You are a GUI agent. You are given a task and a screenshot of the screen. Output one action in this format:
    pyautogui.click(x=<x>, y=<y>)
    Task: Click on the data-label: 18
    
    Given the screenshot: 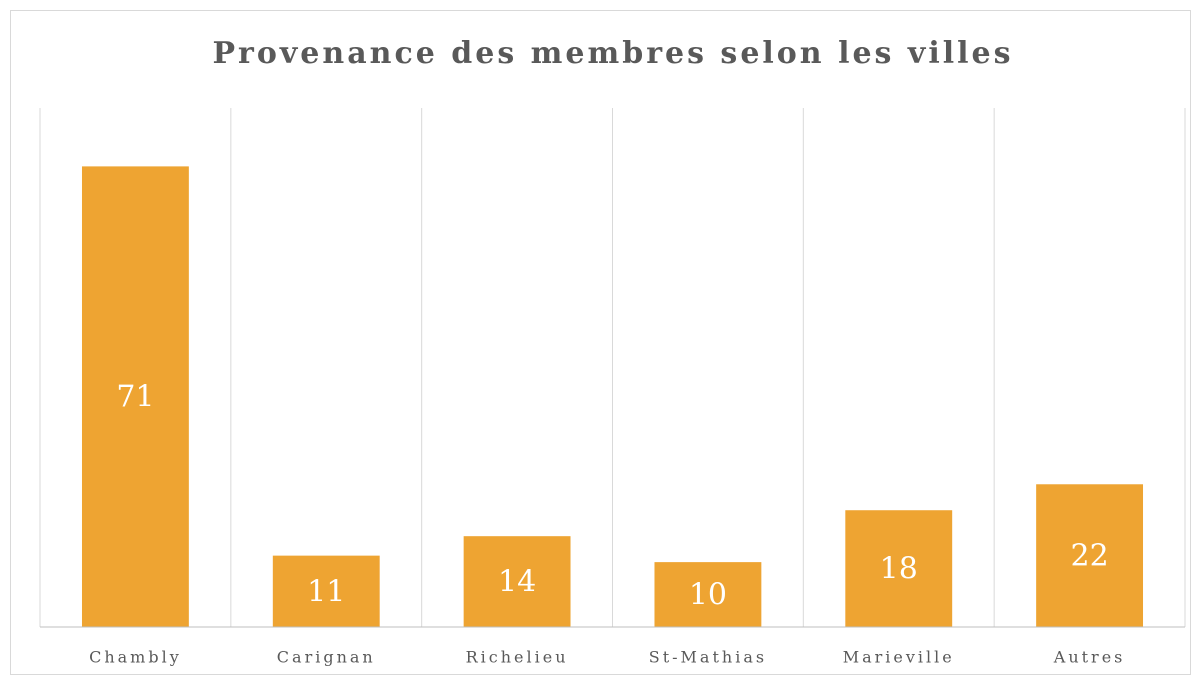 What is the action you would take?
    pyautogui.click(x=899, y=569)
    